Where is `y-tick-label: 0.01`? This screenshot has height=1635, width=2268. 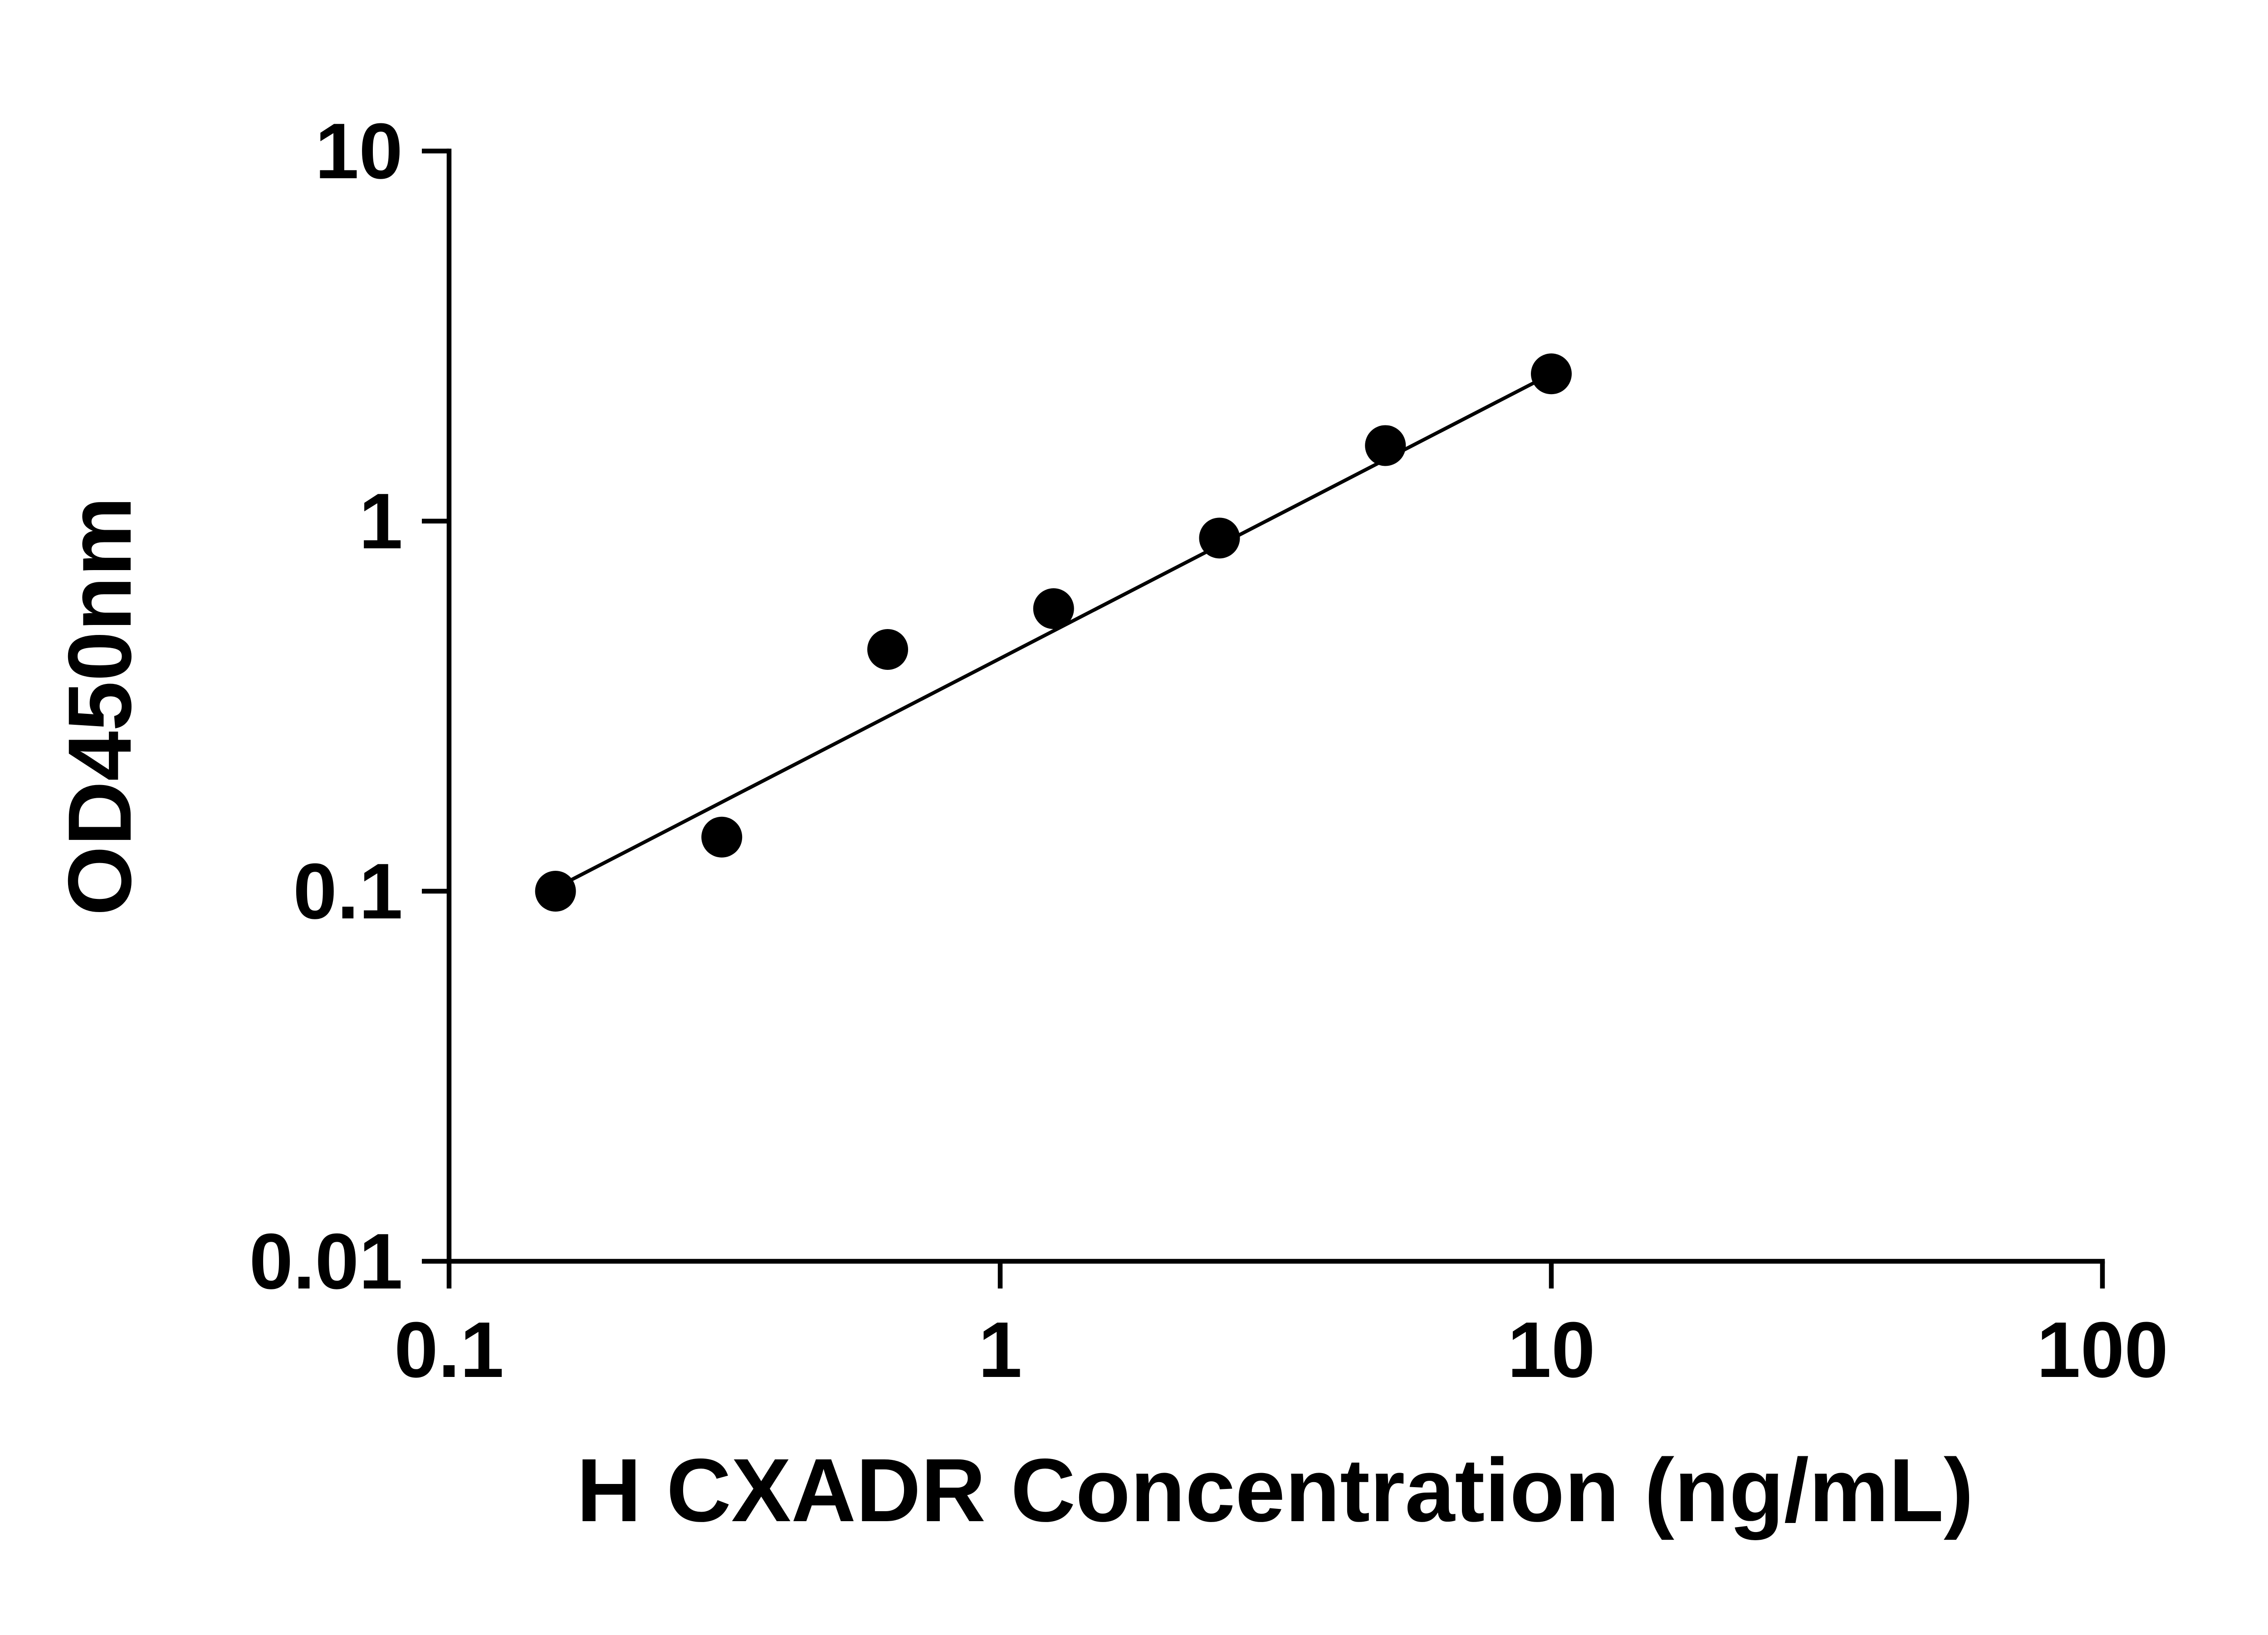
y-tick-label: 0.01 is located at coordinates (326, 1261).